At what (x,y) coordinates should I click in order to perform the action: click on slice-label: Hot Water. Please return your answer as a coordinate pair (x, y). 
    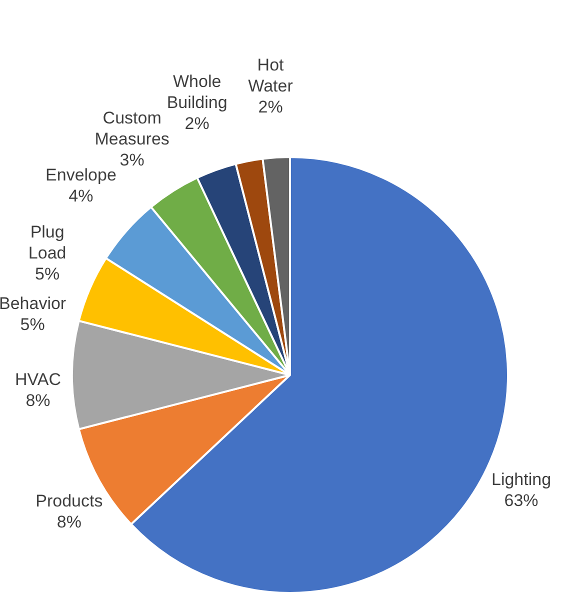
    Looking at the image, I should click on (271, 76).